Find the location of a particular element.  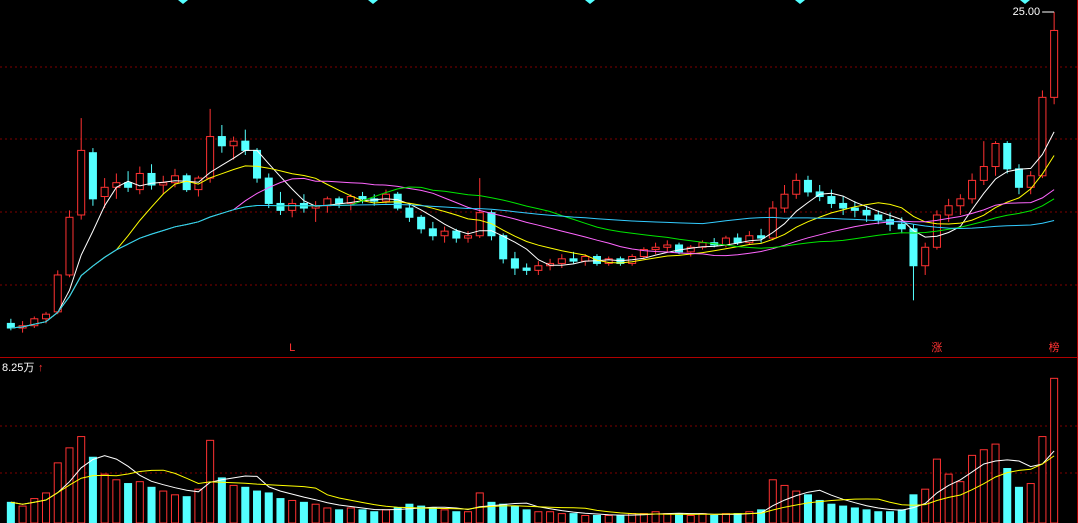

flag-label: 榜 is located at coordinates (1054, 347).